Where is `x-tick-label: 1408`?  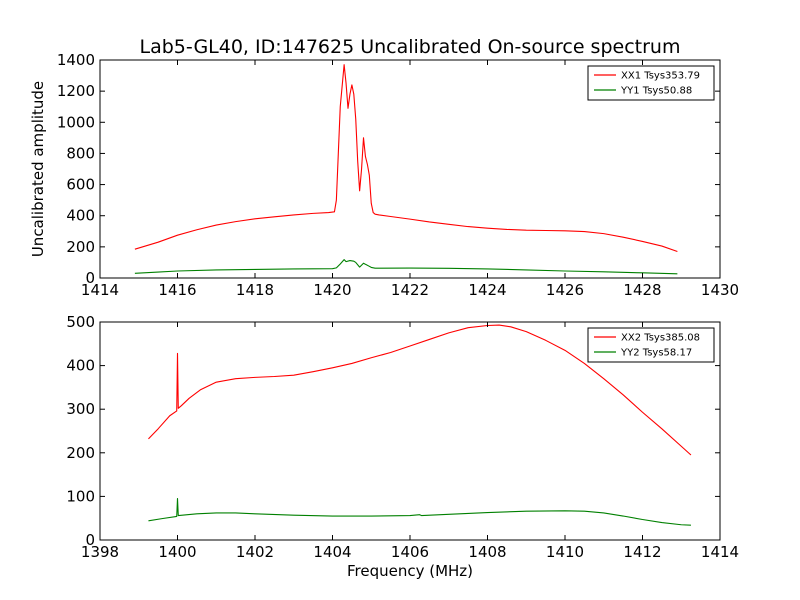
x-tick-label: 1408 is located at coordinates (487, 552).